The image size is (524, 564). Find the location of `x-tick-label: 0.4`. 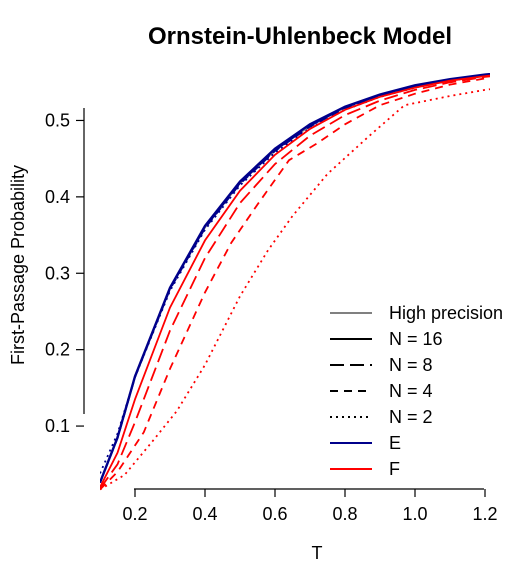

x-tick-label: 0.4 is located at coordinates (204, 514).